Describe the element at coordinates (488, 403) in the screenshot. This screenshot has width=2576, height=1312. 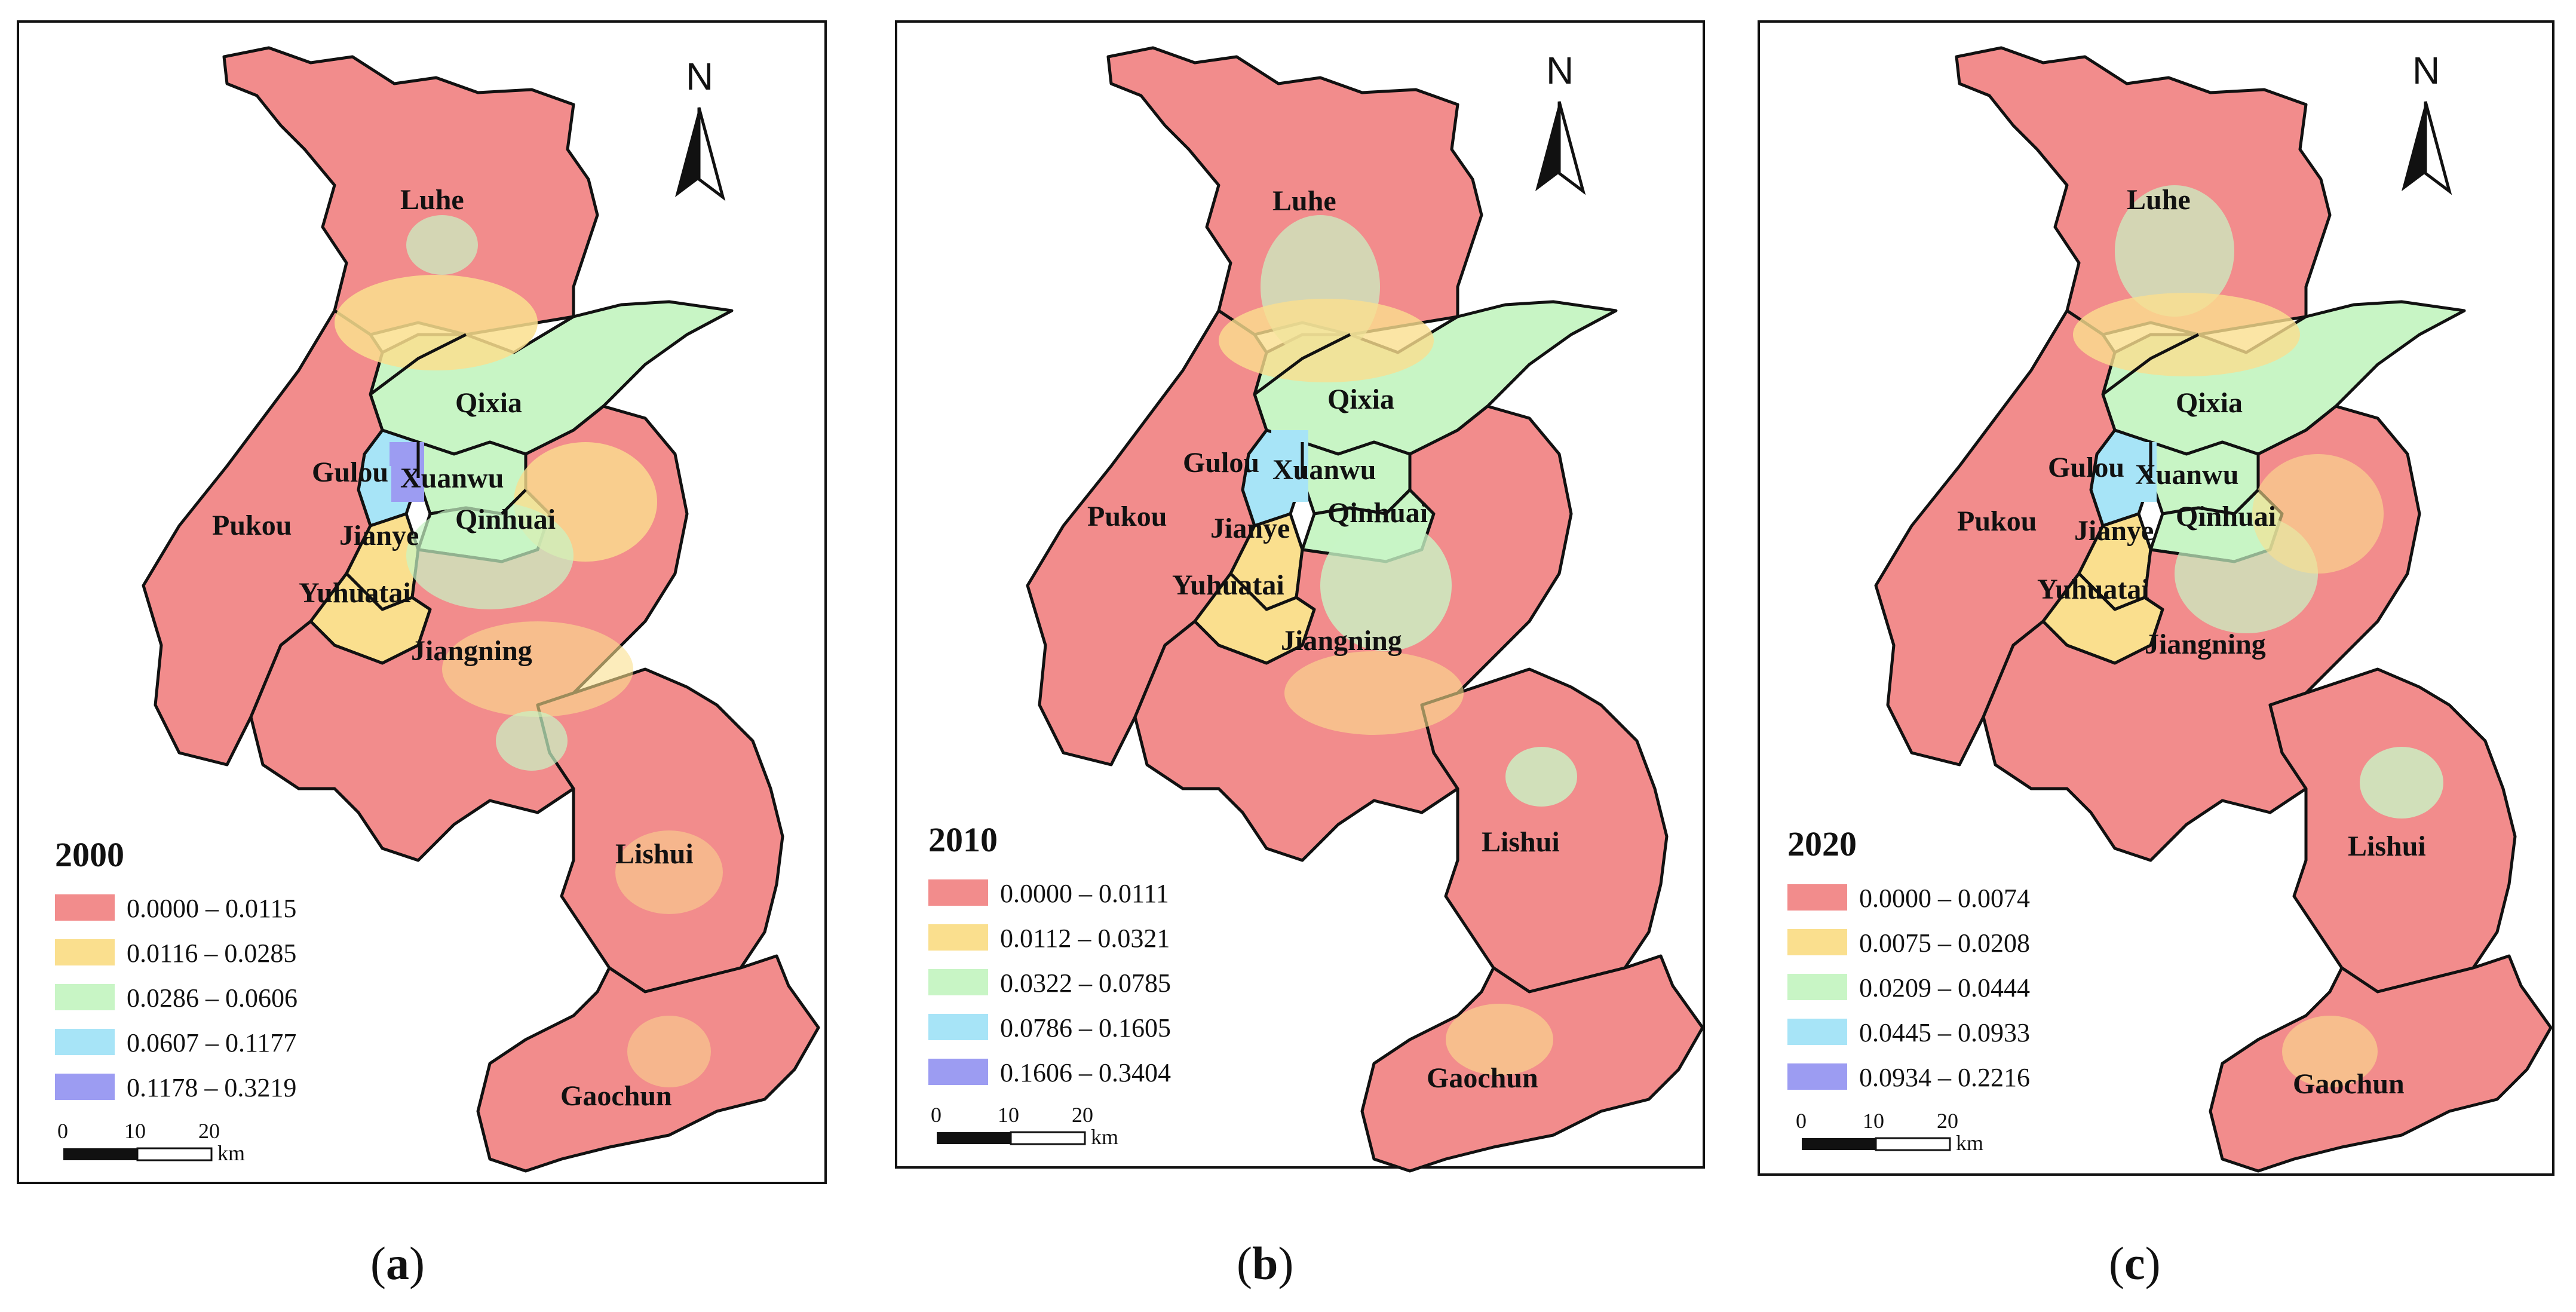
I see `district-label-qixia: Qixia` at that location.